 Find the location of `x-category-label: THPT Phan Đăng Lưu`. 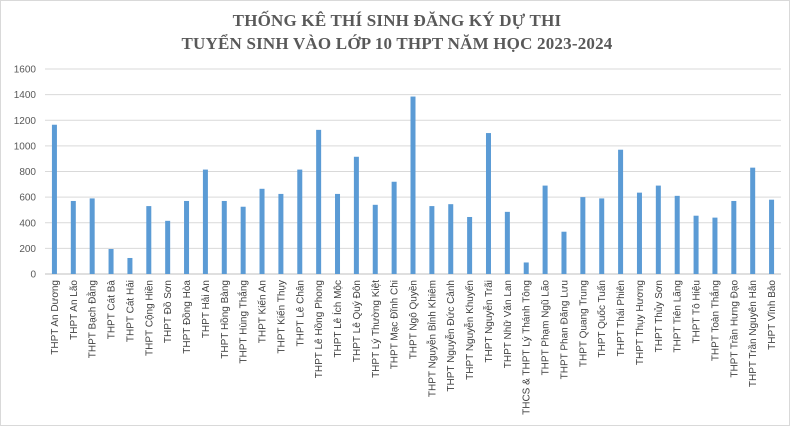

x-category-label: THPT Phan Đăng Lưu is located at coordinates (564, 329).